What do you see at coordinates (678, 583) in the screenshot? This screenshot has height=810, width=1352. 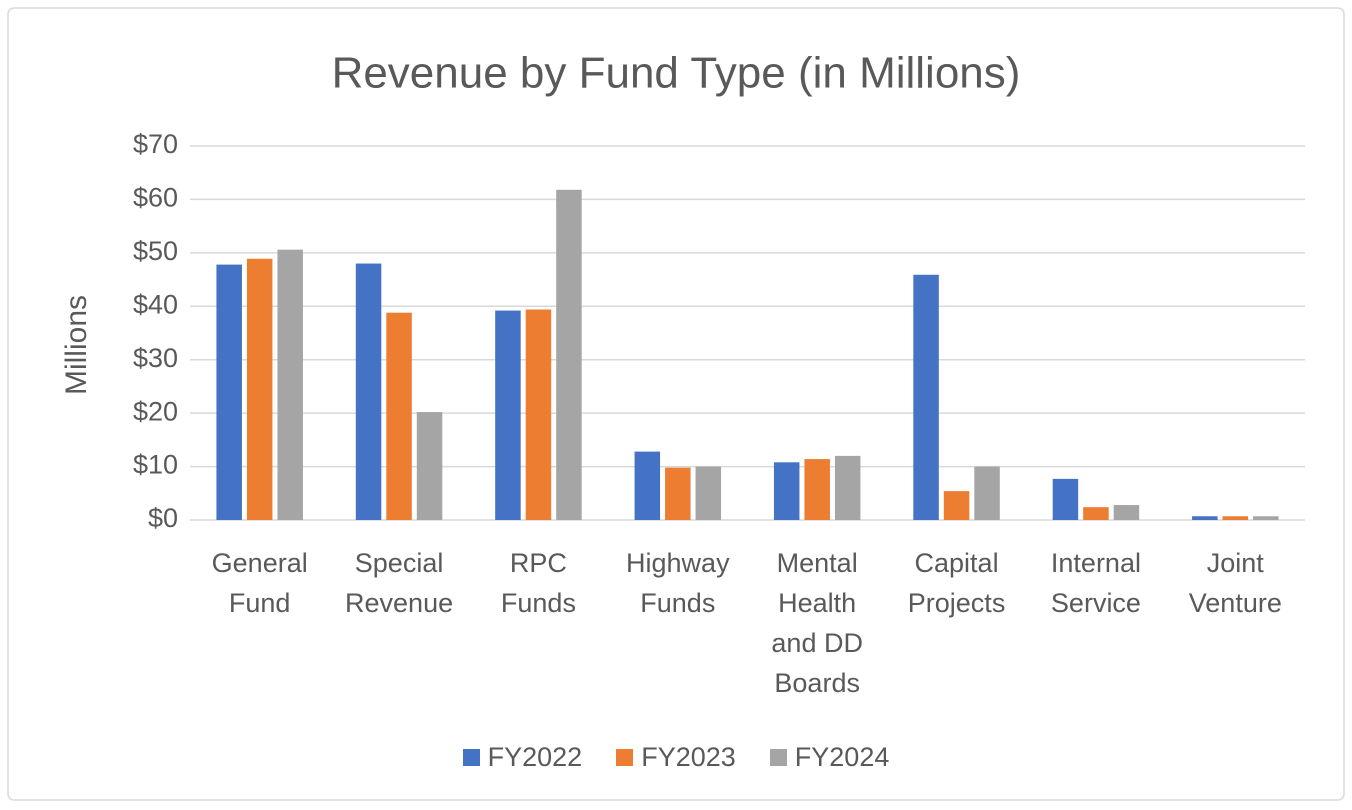 I see `x-tick-label: Highway Funds` at bounding box center [678, 583].